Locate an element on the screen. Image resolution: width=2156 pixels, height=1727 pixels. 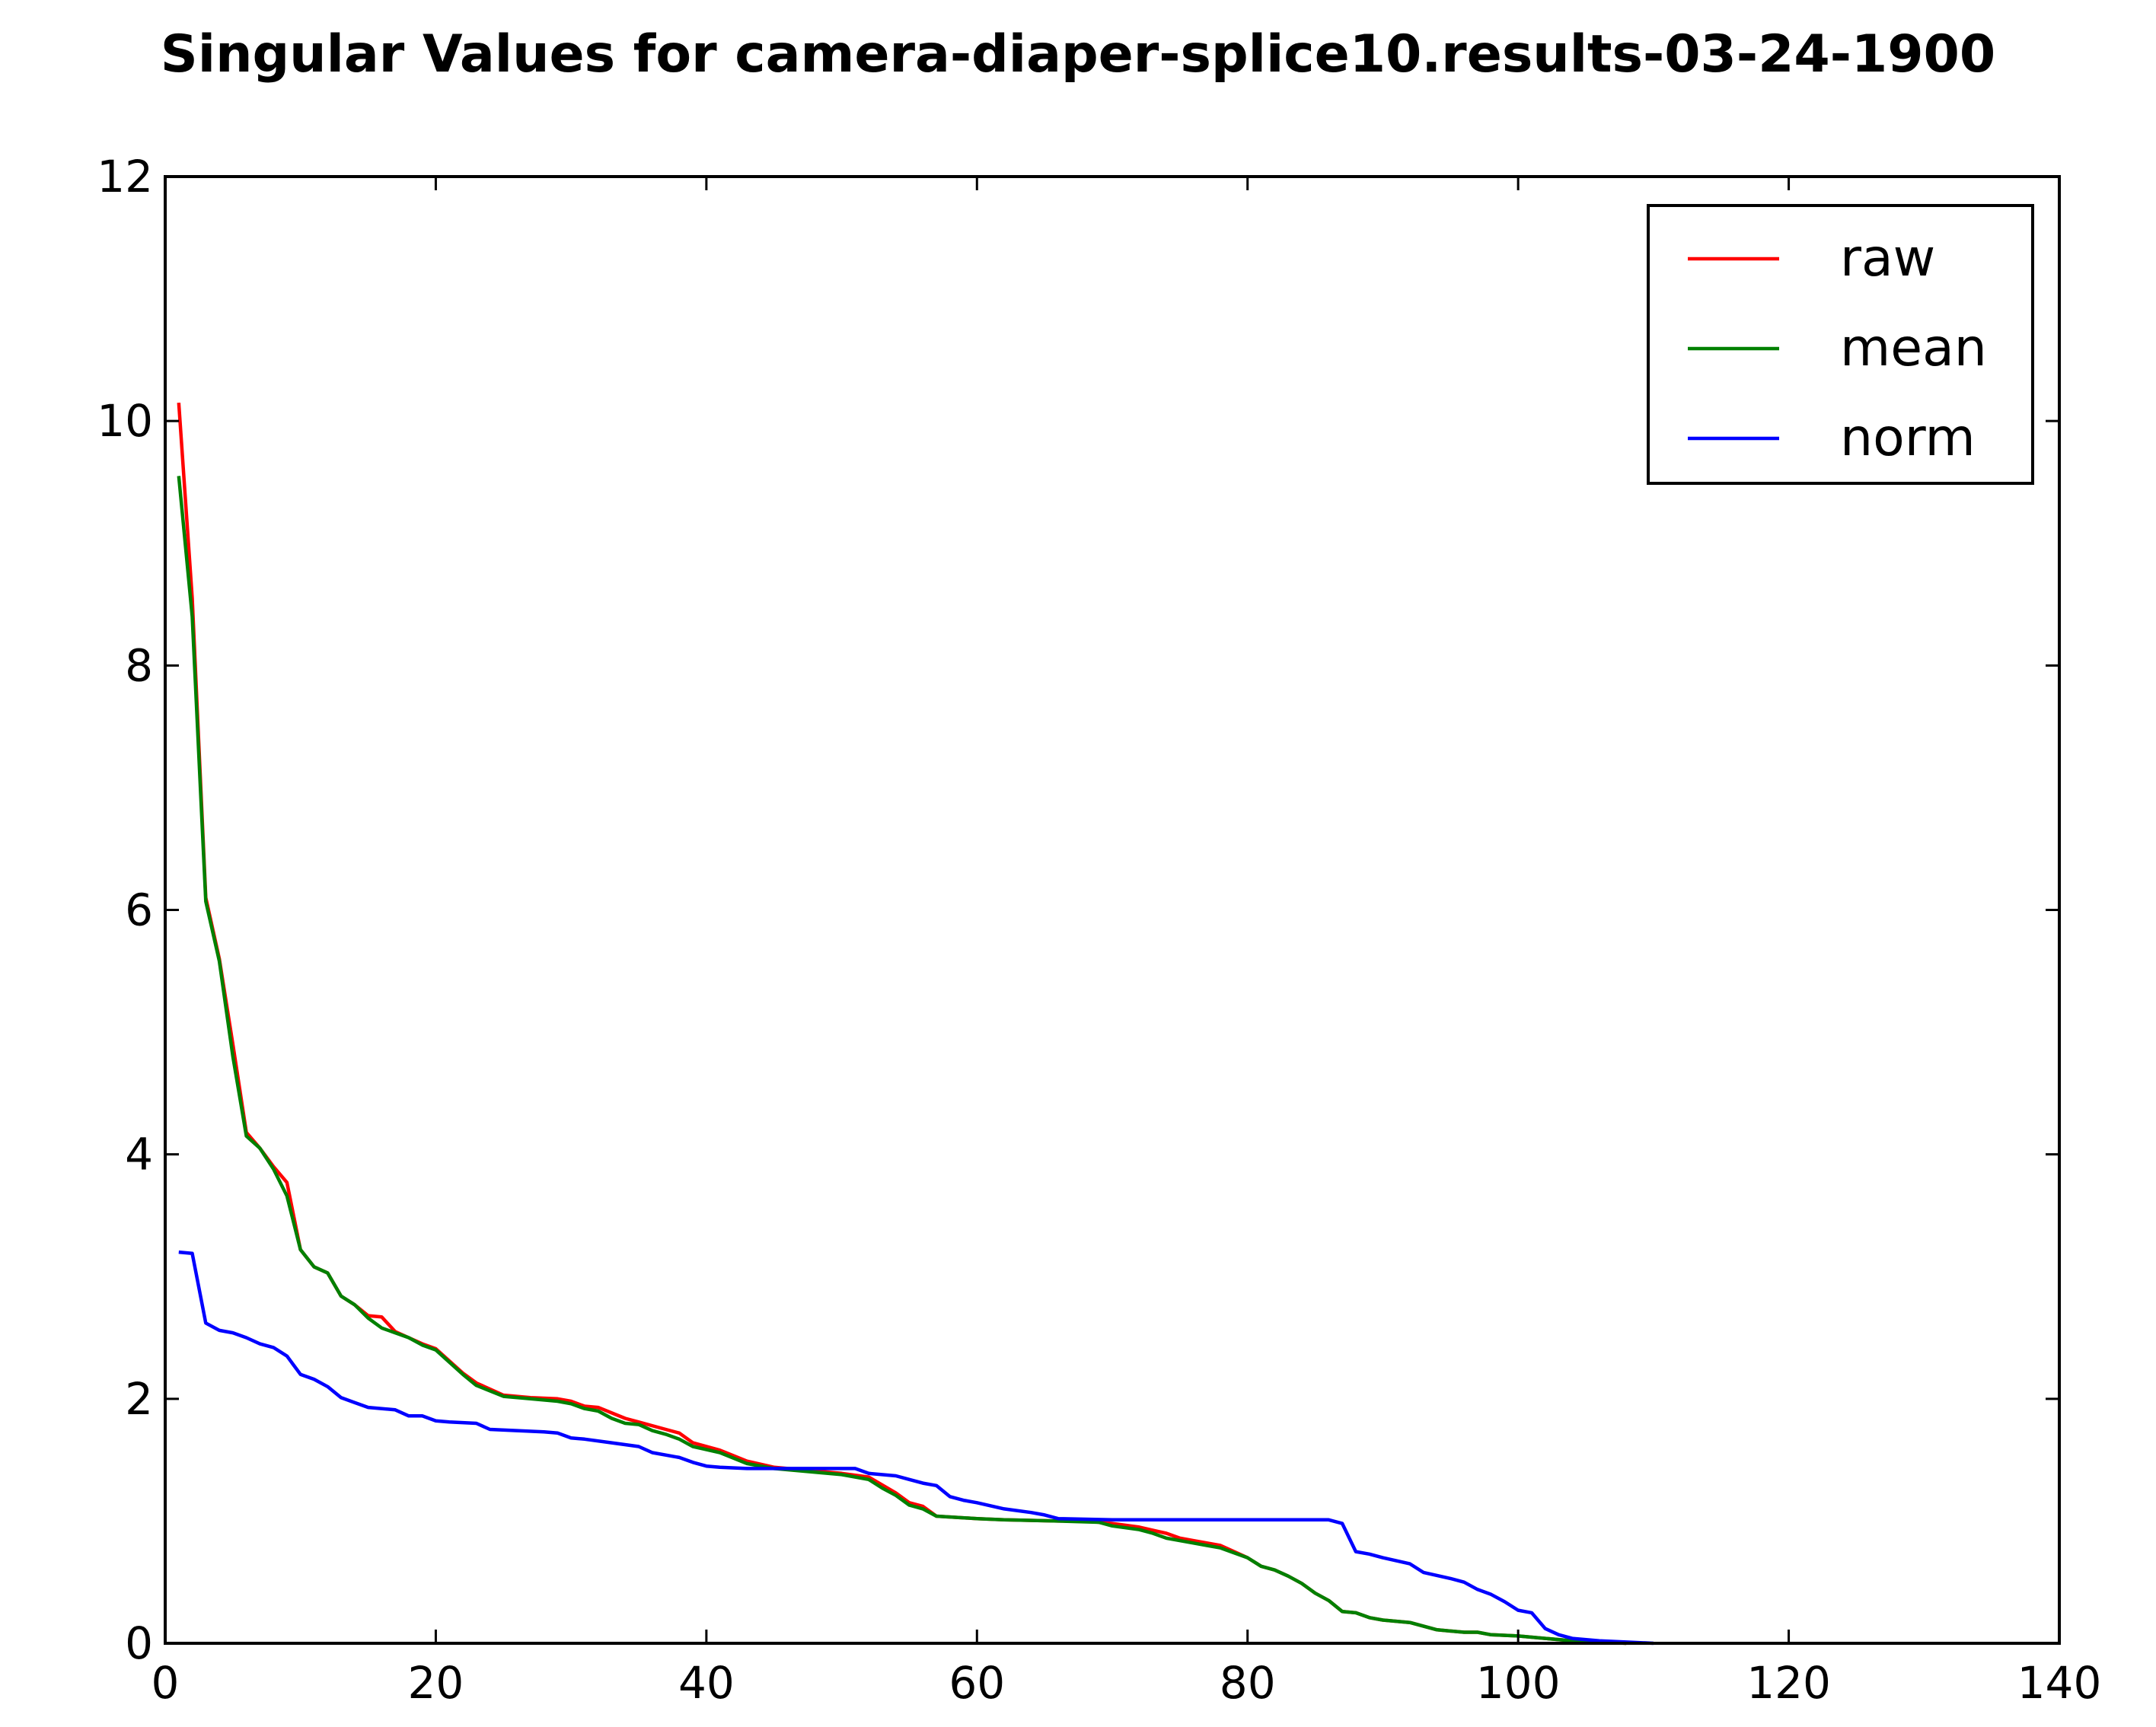
y-tick-label: 12 is located at coordinates (125, 177).